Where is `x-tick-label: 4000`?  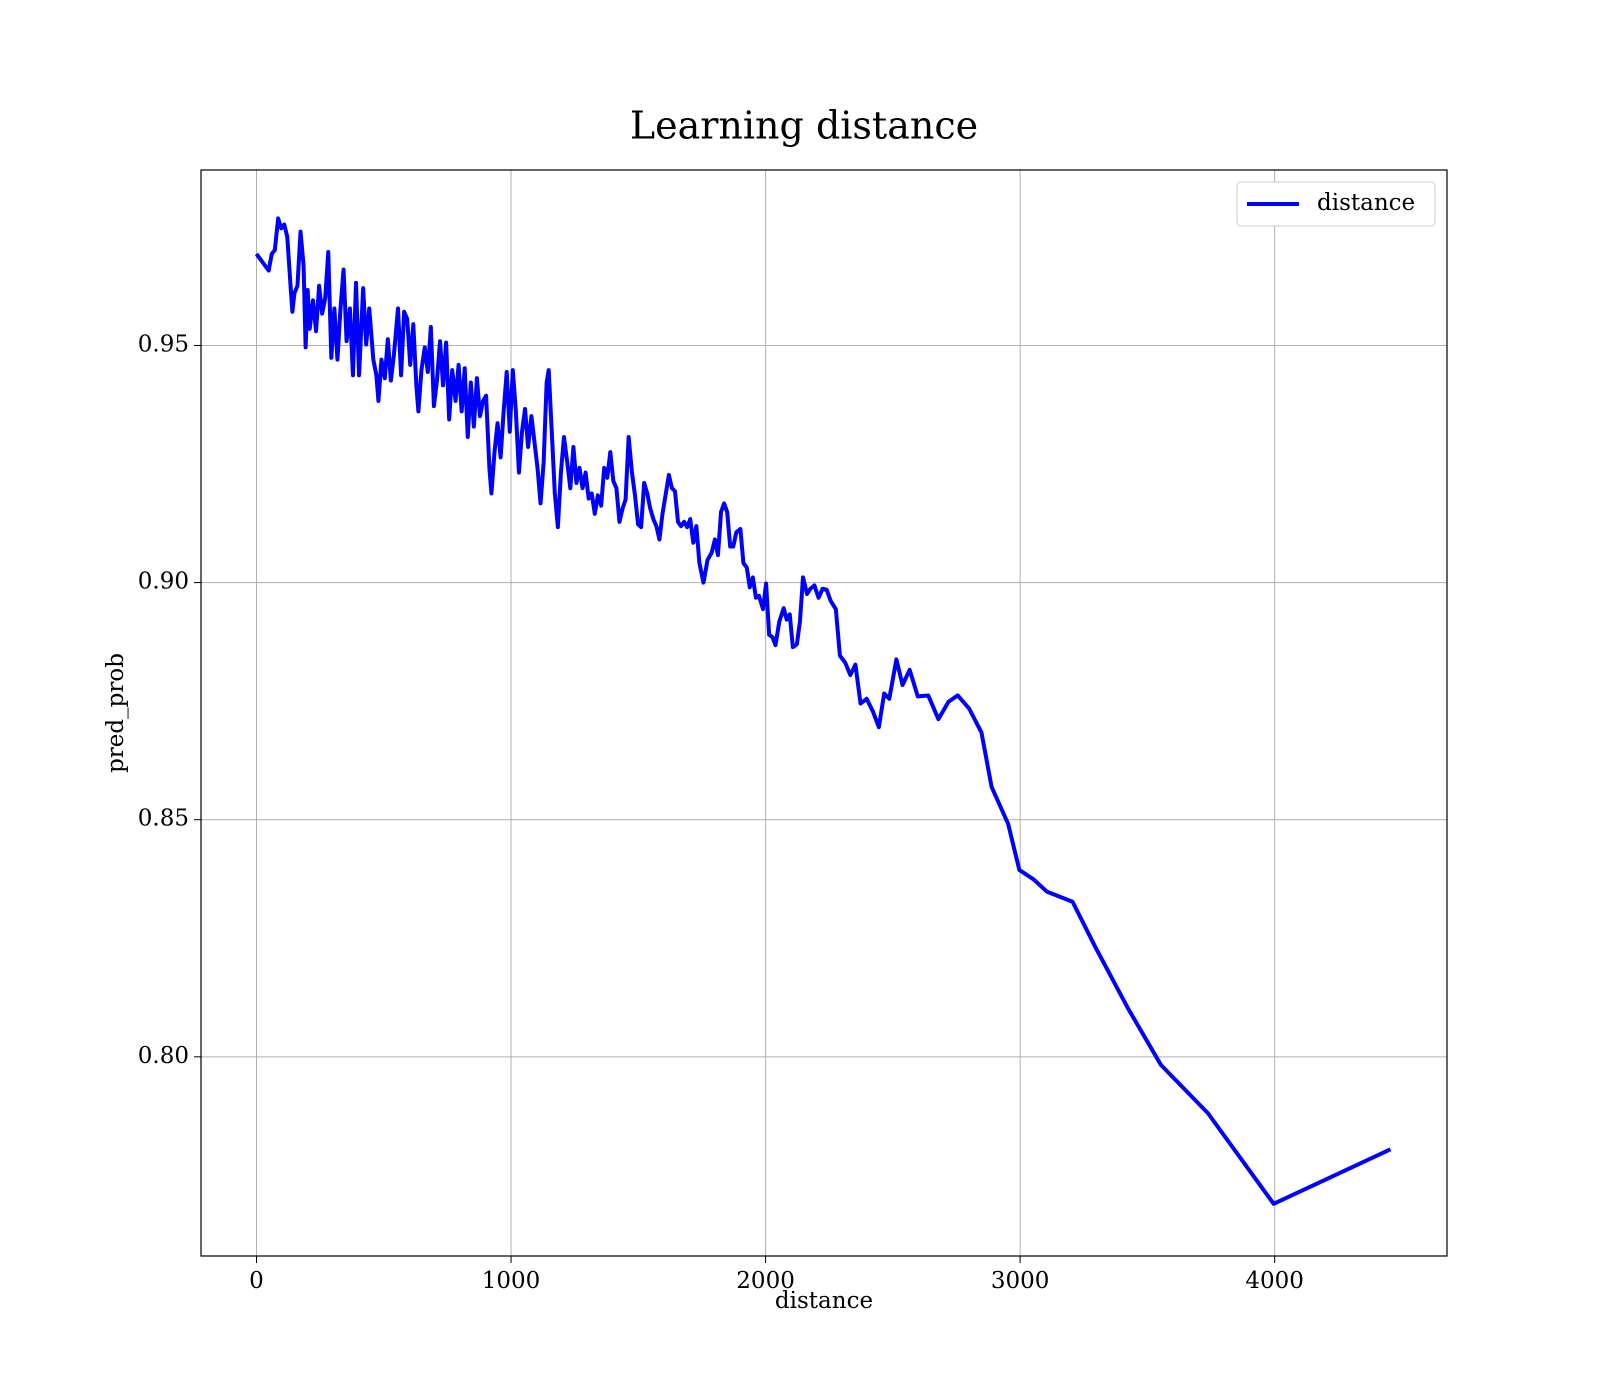 x-tick-label: 4000 is located at coordinates (1274, 1281).